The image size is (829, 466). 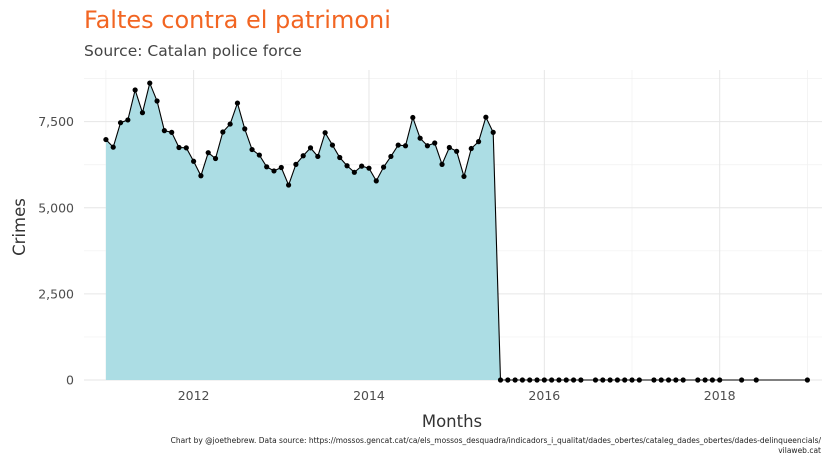 I want to click on x-axis-title: Months, so click(x=452, y=421).